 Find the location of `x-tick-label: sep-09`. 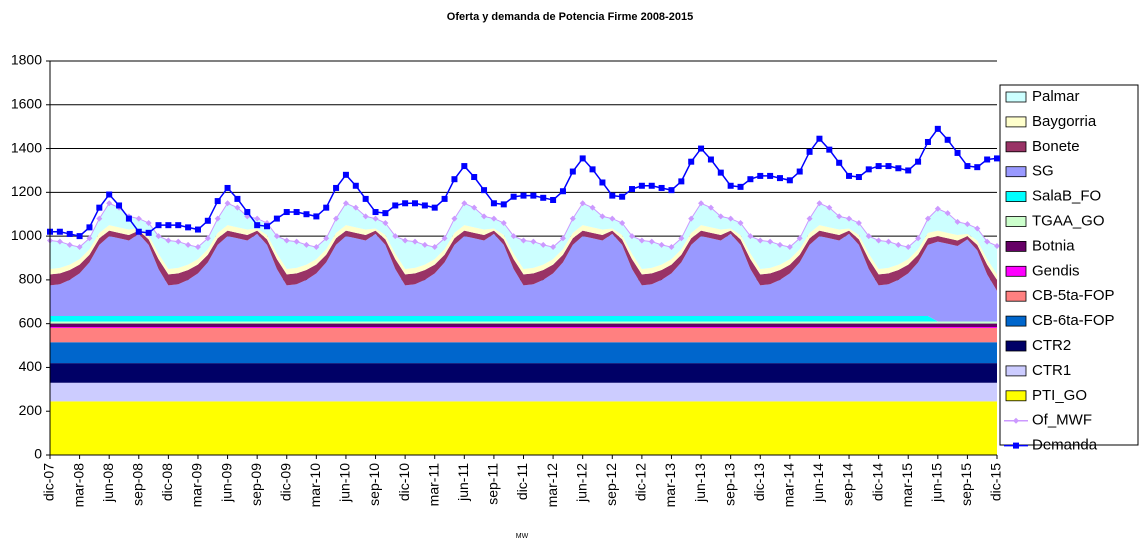

x-tick-label: sep-09 is located at coordinates (256, 484).